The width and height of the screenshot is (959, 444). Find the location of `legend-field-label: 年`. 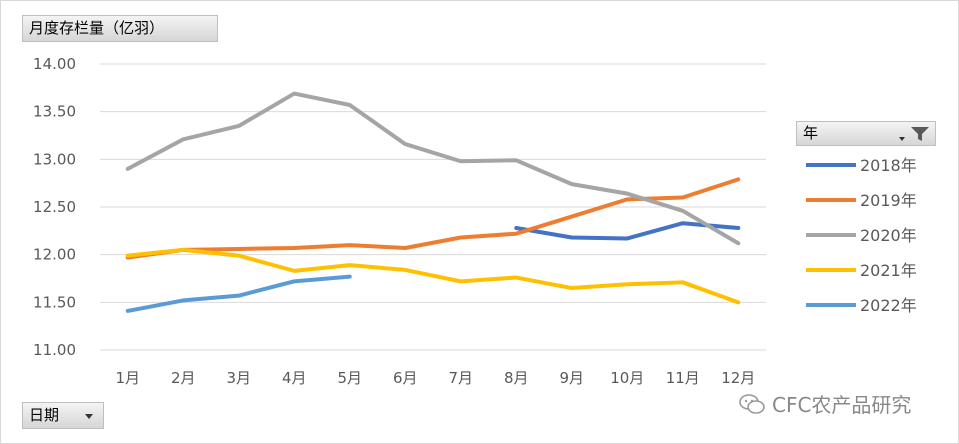

legend-field-label: 年 is located at coordinates (811, 133).